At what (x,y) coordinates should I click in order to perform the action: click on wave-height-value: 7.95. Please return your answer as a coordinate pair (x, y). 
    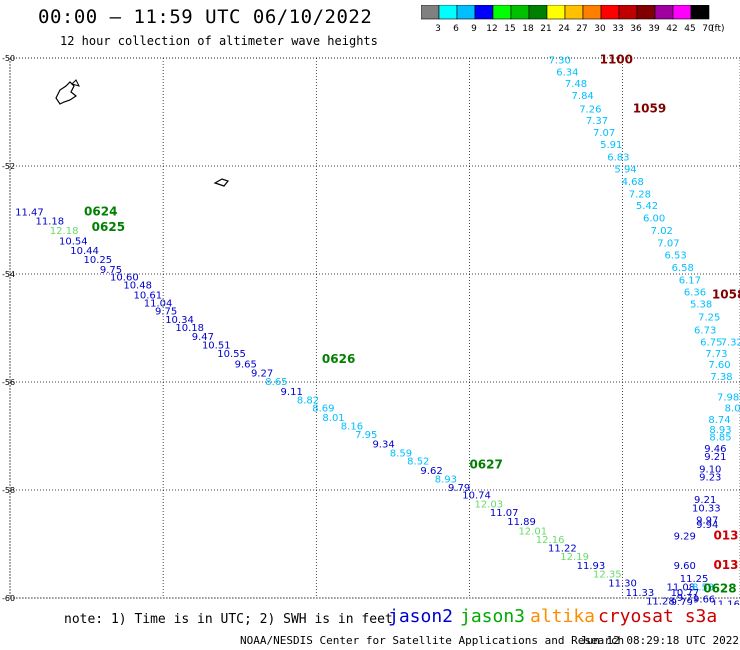
    Looking at the image, I should click on (366, 435).